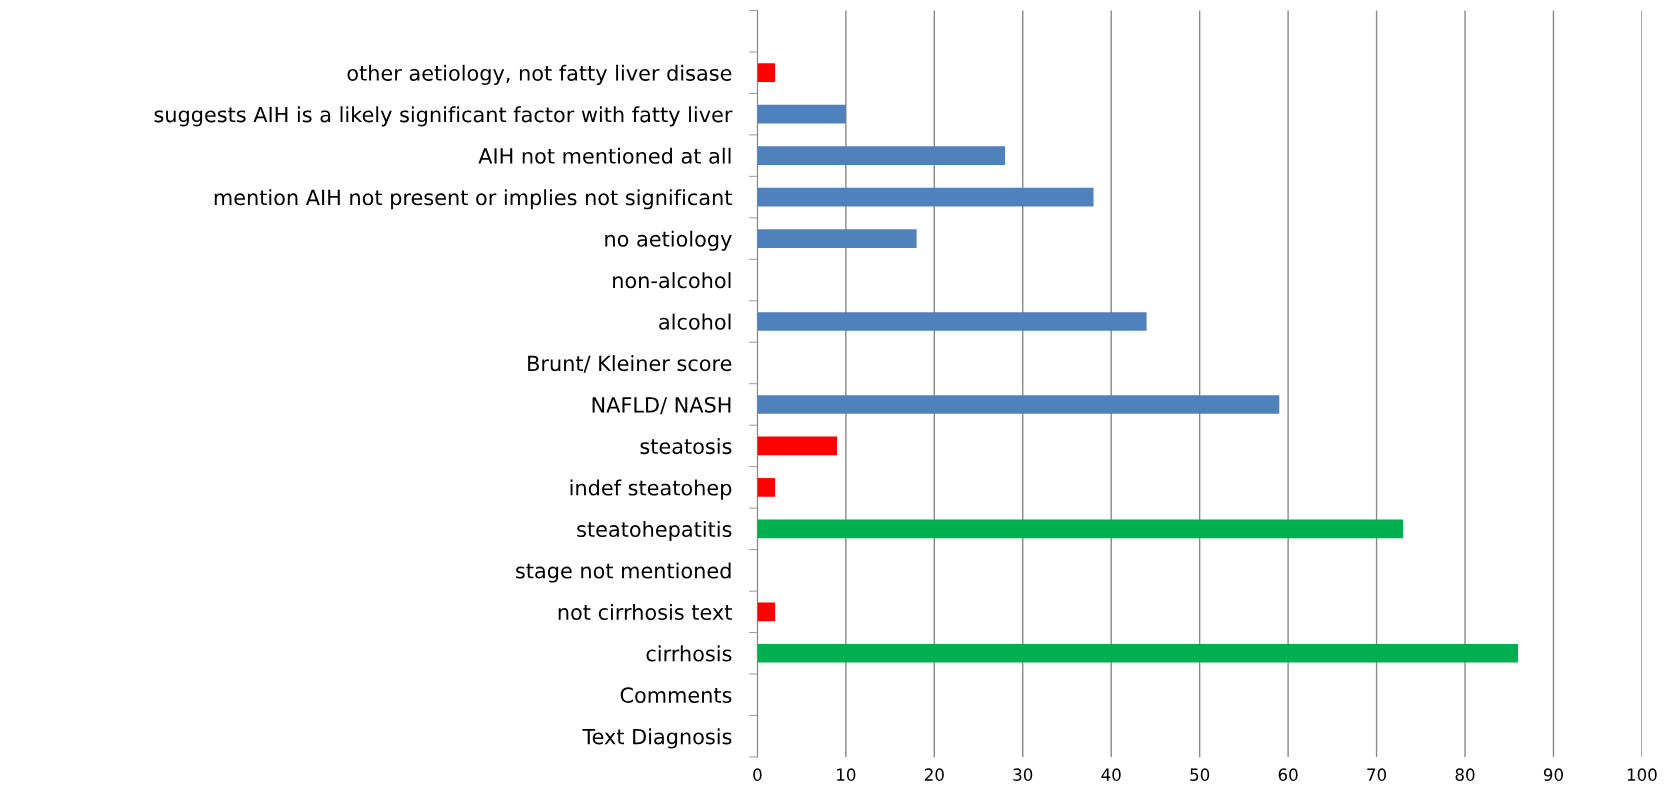 This screenshot has width=1672, height=807. What do you see at coordinates (668, 240) in the screenshot?
I see `y-tick-label: no aetiology` at bounding box center [668, 240].